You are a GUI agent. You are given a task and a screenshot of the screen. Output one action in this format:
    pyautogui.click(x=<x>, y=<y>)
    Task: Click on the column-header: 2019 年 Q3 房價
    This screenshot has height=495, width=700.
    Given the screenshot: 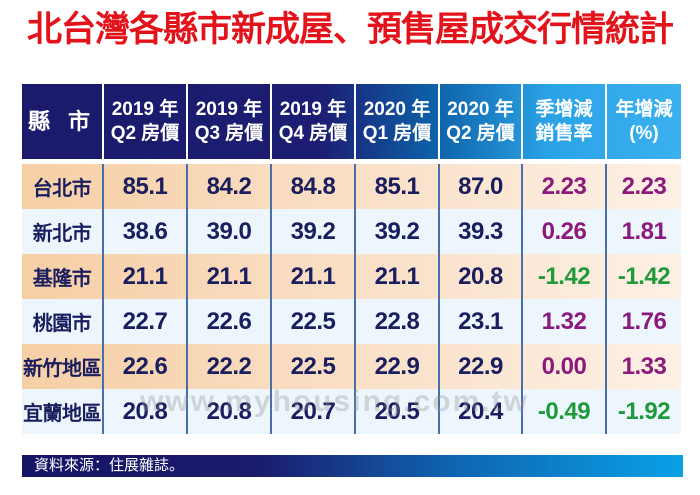 What is the action you would take?
    pyautogui.click(x=228, y=121)
    